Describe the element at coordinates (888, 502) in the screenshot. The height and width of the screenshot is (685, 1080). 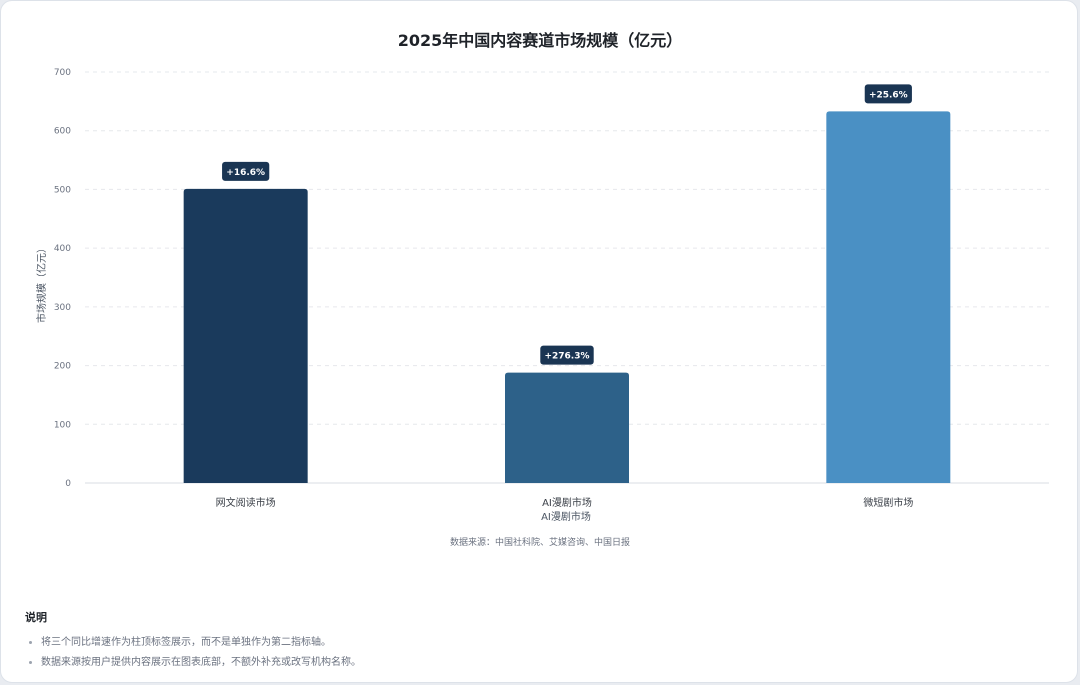
I see `x-category-label: 微短剧市场` at that location.